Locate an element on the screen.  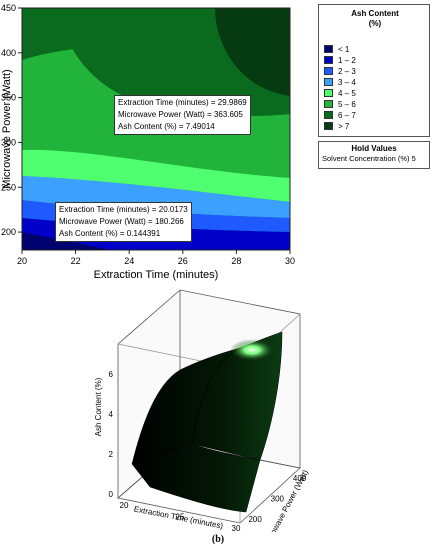
z-tick-label: 0 is located at coordinates (111, 494).